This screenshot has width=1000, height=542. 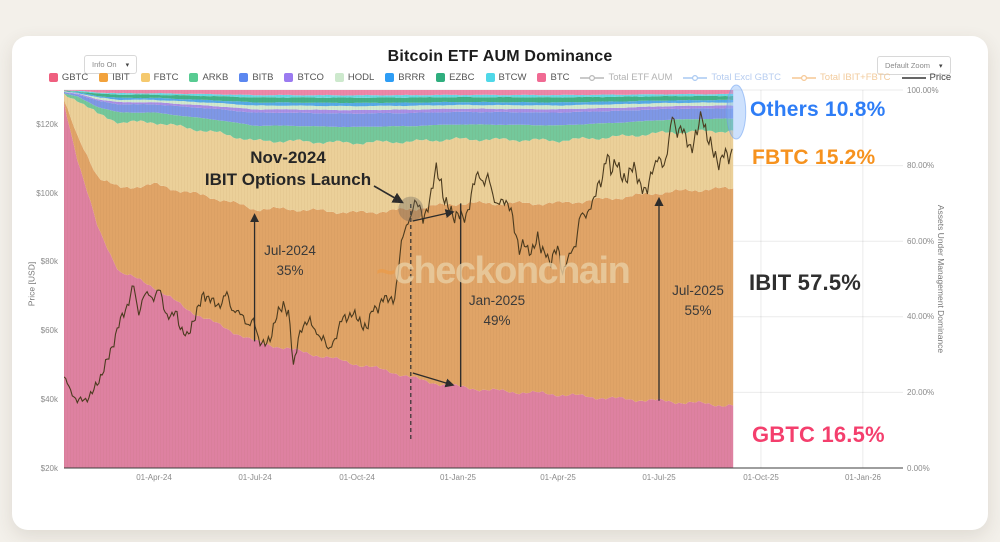 What do you see at coordinates (49, 399) in the screenshot?
I see `price-tick-label: $40k` at bounding box center [49, 399].